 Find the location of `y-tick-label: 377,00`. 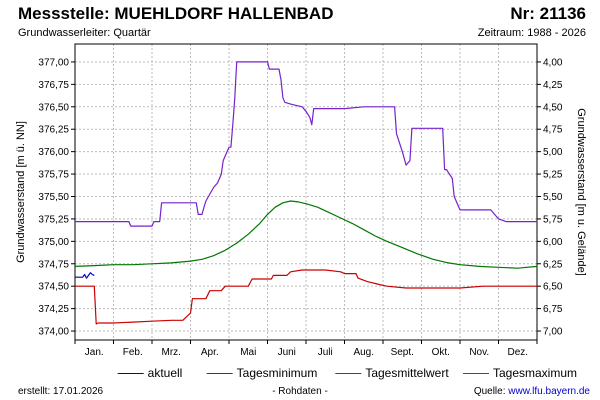

y-tick-label: 377,00 is located at coordinates (53, 62).